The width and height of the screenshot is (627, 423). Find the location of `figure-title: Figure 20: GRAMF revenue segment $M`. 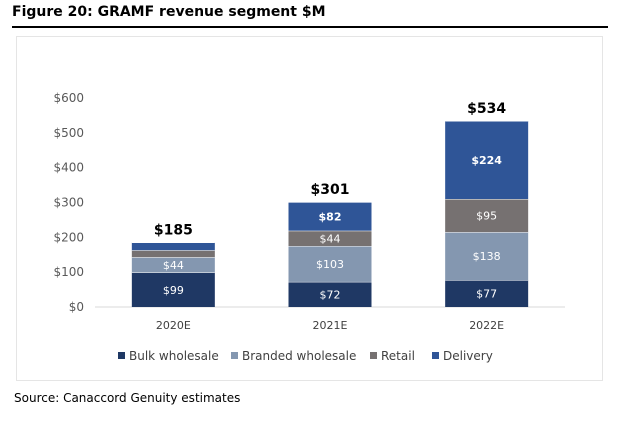

figure-title: Figure 20: GRAMF revenue segment $M is located at coordinates (169, 12).